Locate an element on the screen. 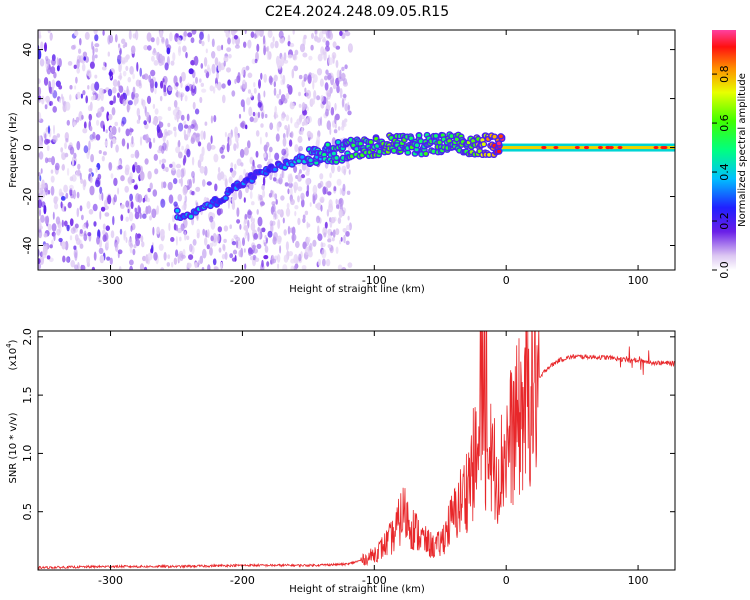 This screenshot has height=600, width=750. heatmap-band-peak is located at coordinates (600, 147).